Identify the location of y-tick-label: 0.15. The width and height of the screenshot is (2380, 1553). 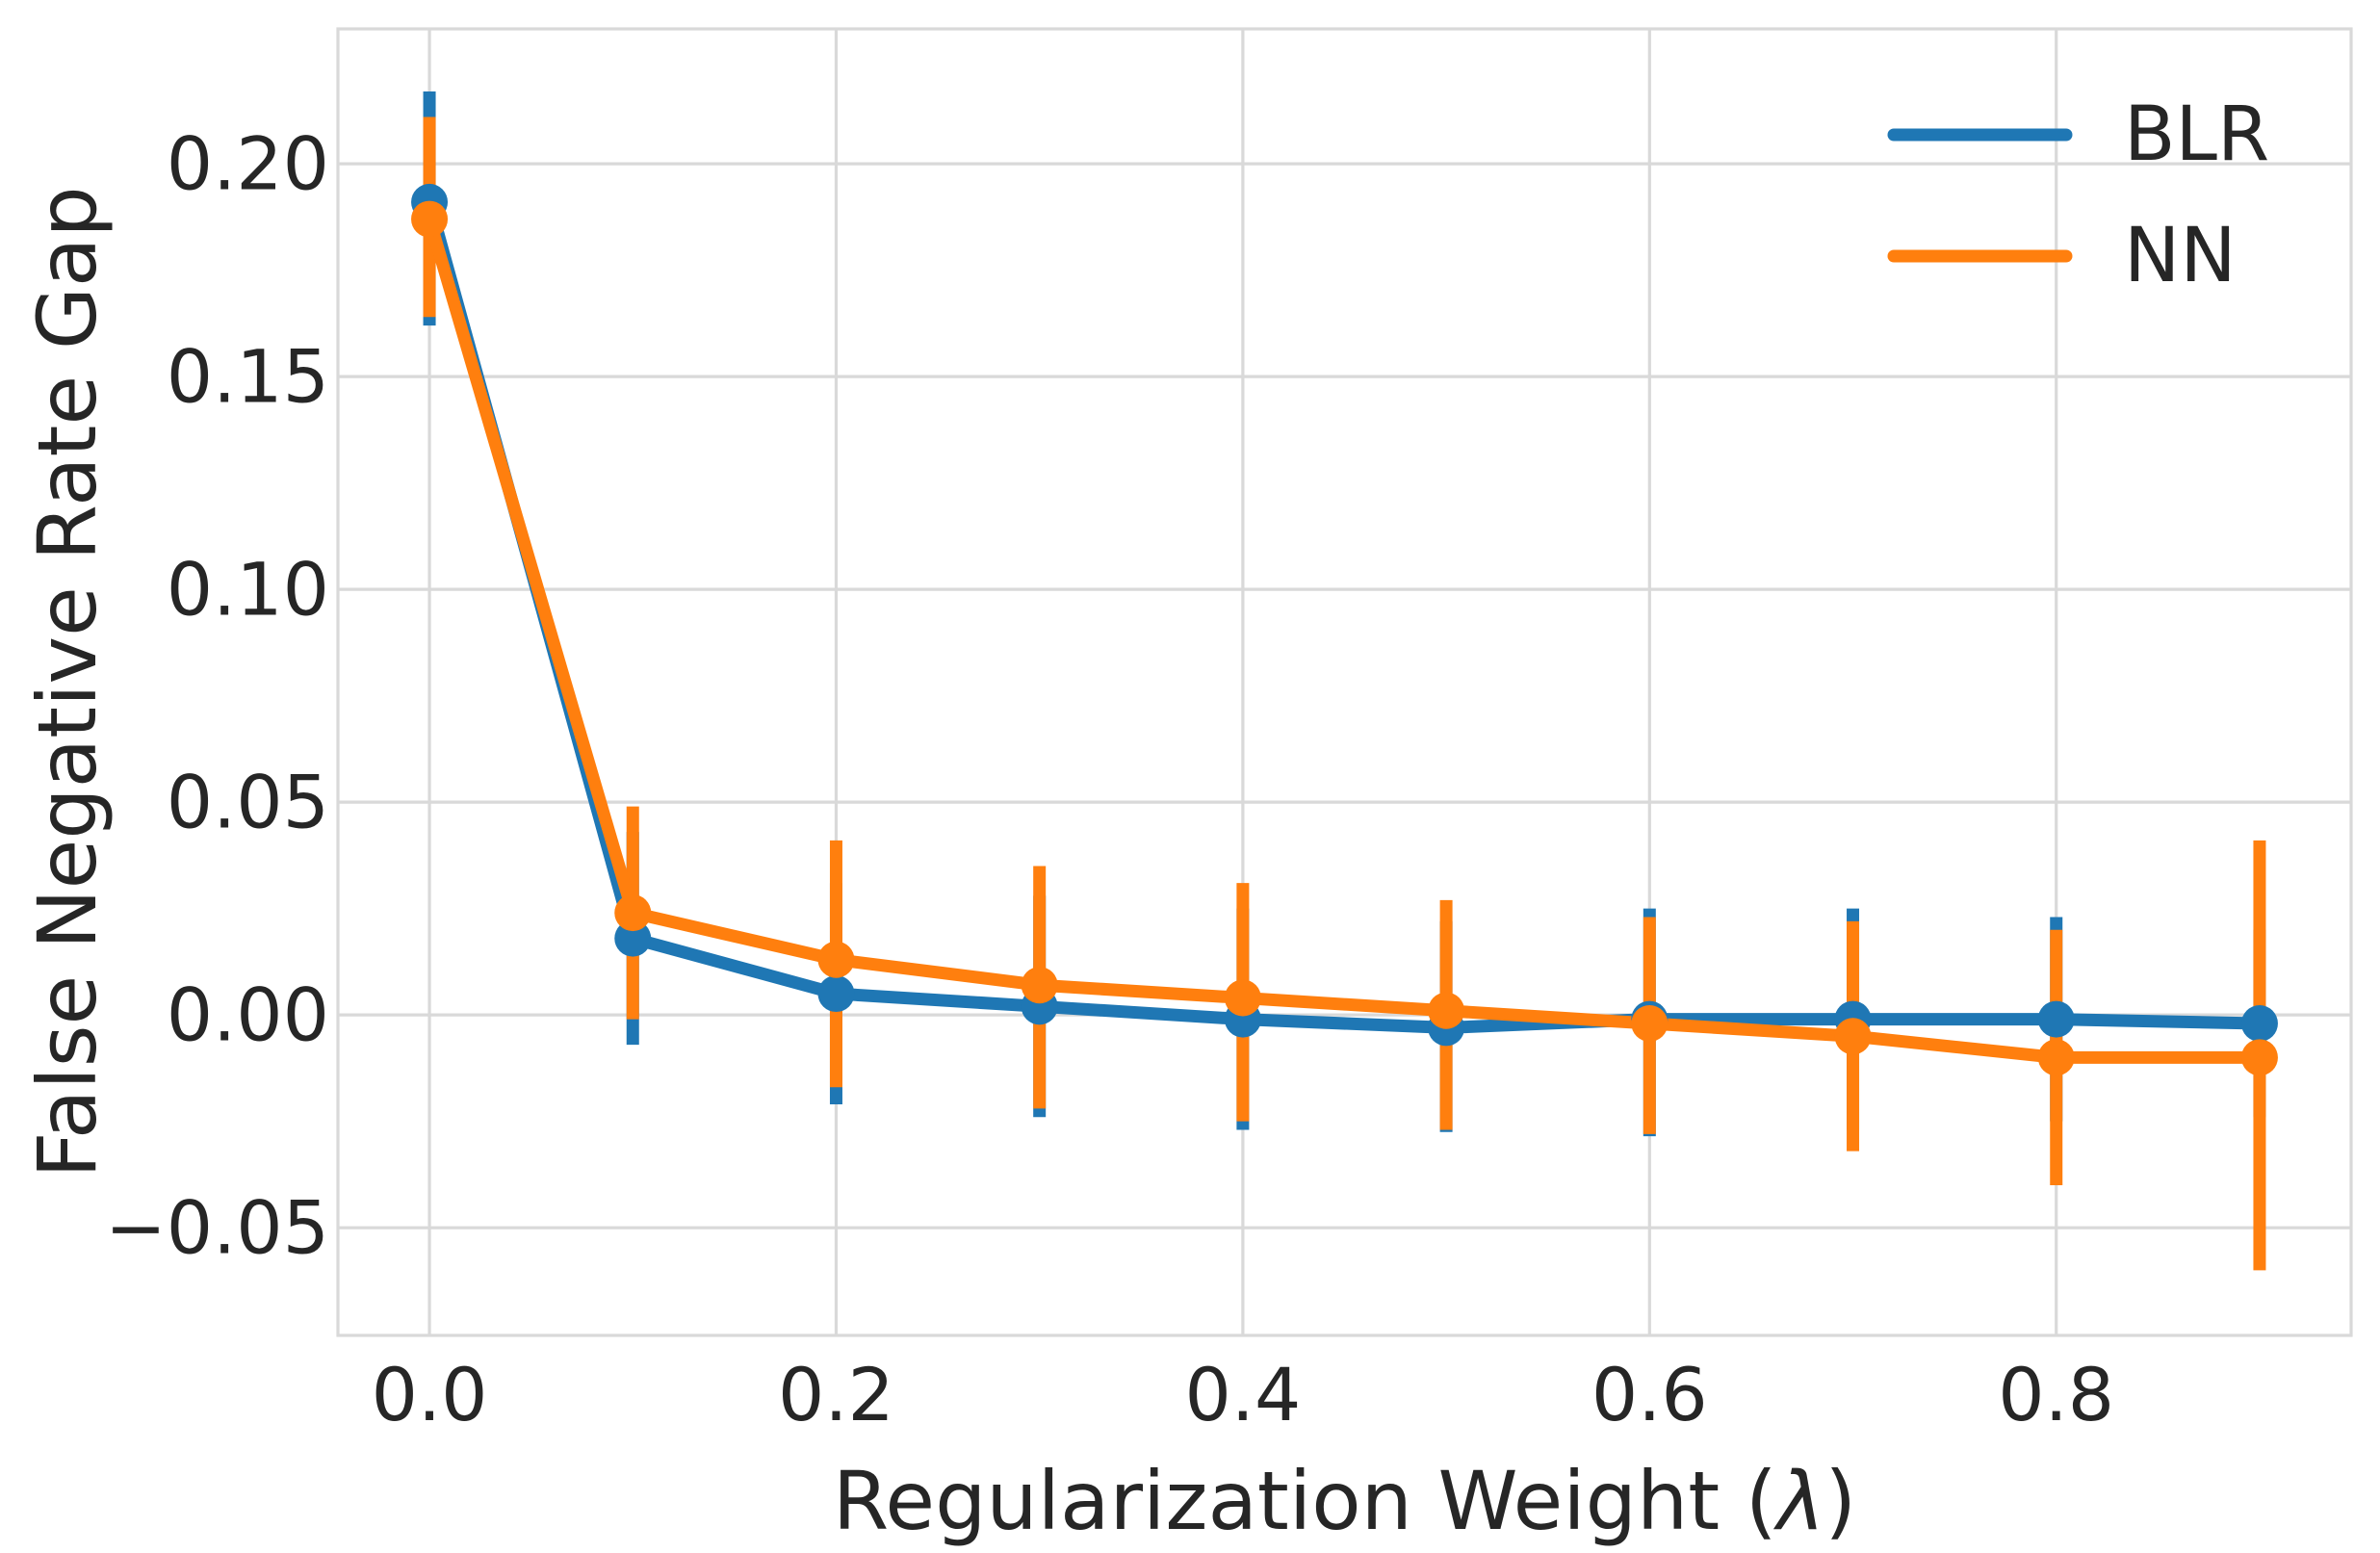
(248, 377).